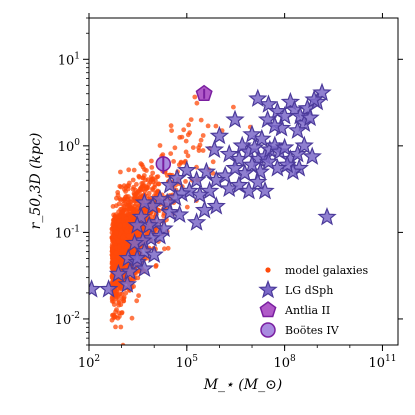  I want to click on y-tick-label: 10⁻¹, so click(67, 232).